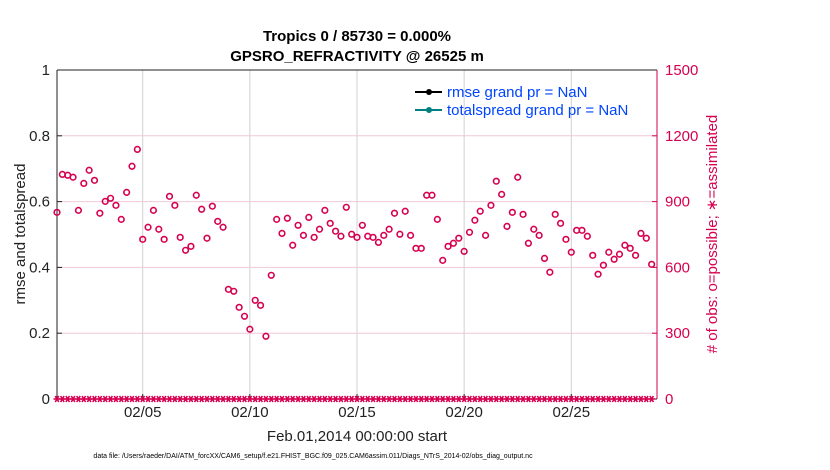 This screenshot has height=470, width=830. I want to click on y-tick-label-right: 0, so click(669, 399).